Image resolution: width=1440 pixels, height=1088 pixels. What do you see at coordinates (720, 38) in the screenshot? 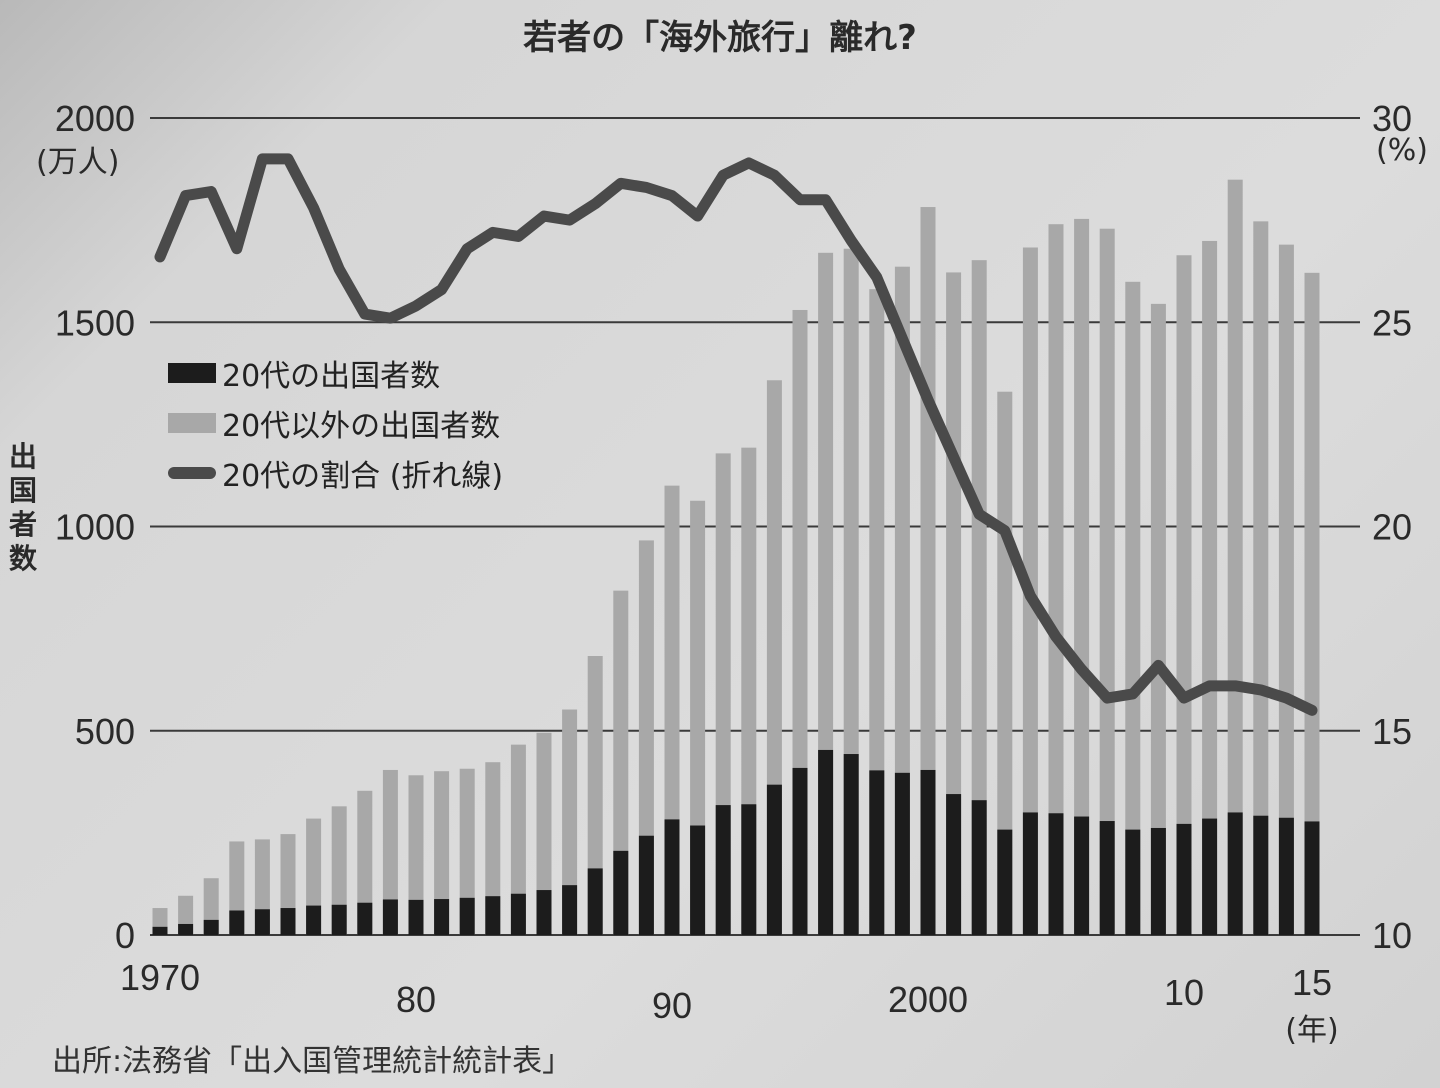
I see `chart-title: 若者の「海外旅行」離れ?` at bounding box center [720, 38].